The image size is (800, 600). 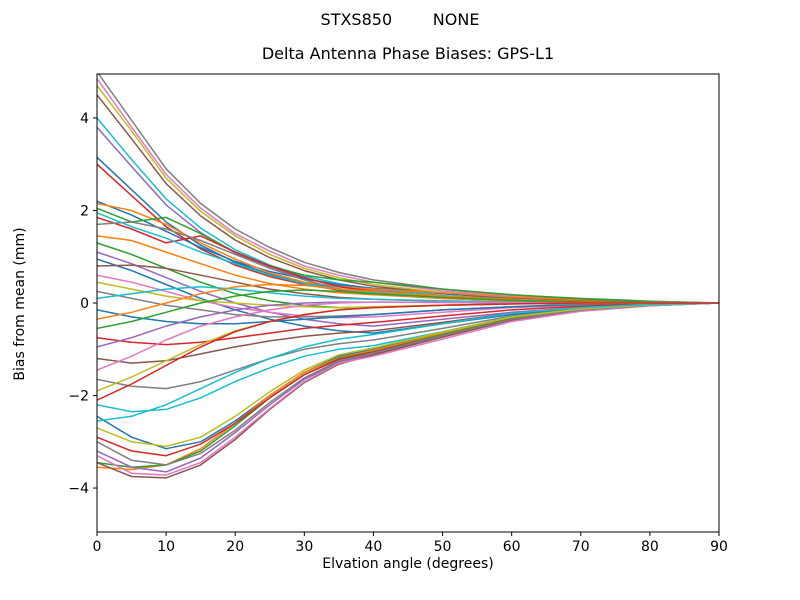 What do you see at coordinates (400, 19) in the screenshot?
I see `figure-suptitle: STXS850 NONE` at bounding box center [400, 19].